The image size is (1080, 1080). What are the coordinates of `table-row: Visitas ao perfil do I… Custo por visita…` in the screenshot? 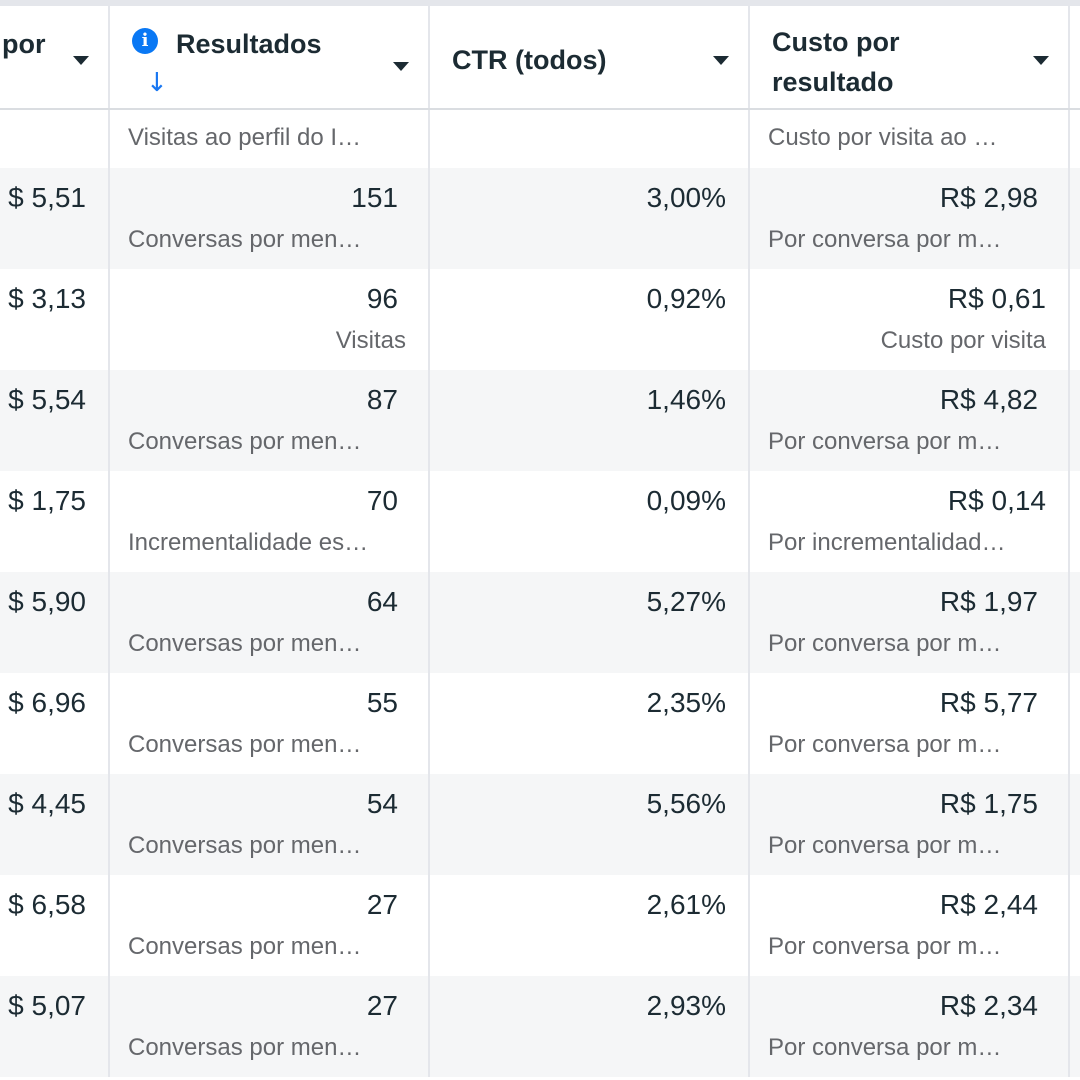 It's located at (540, 139).